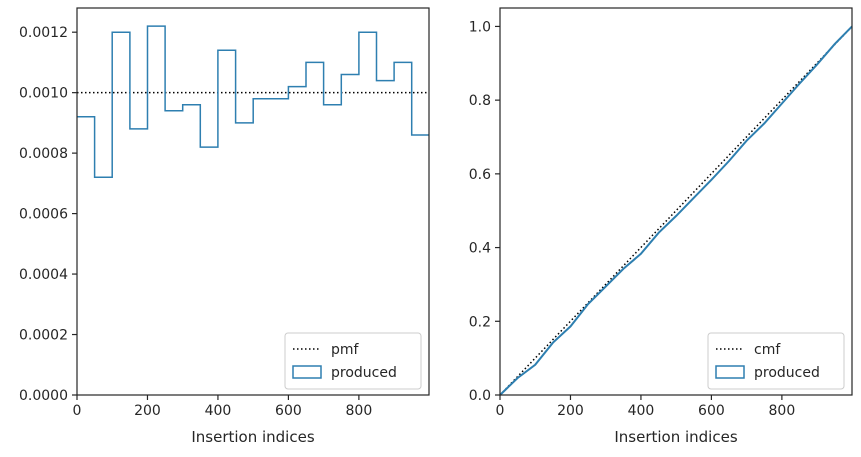 The height and width of the screenshot is (457, 861). I want to click on y-tick-label: 0.6, so click(480, 175).